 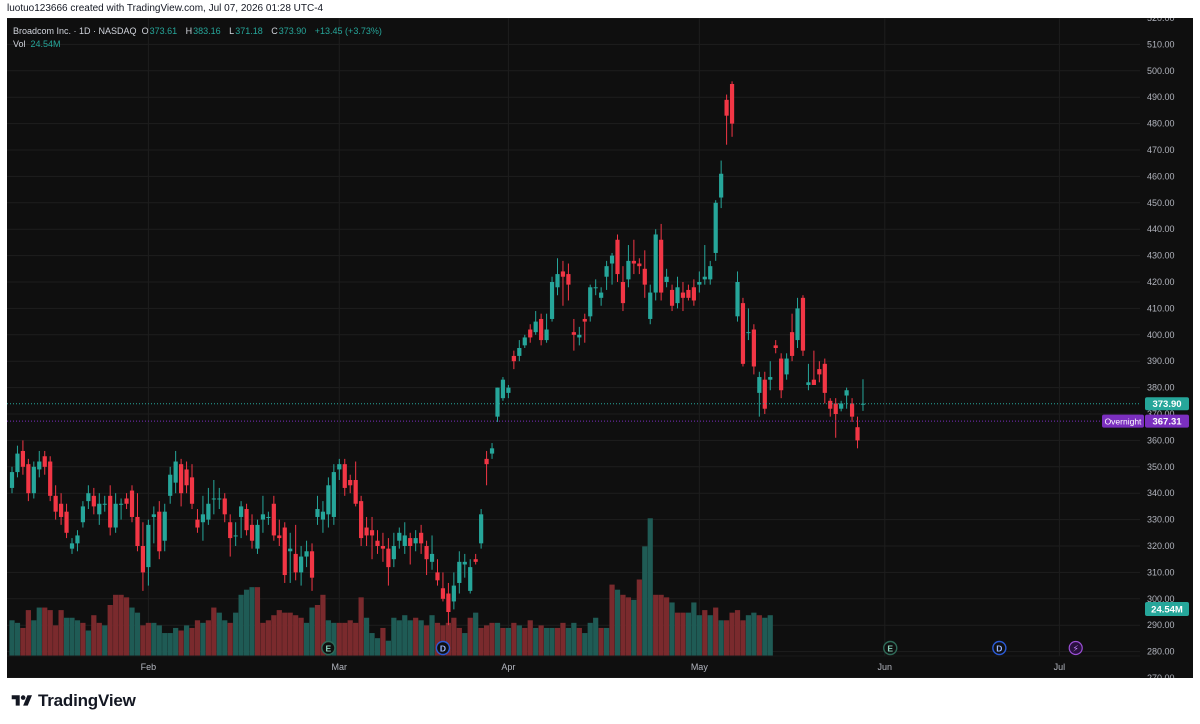 I want to click on y-tick-label: 520.00, so click(x=1161, y=20).